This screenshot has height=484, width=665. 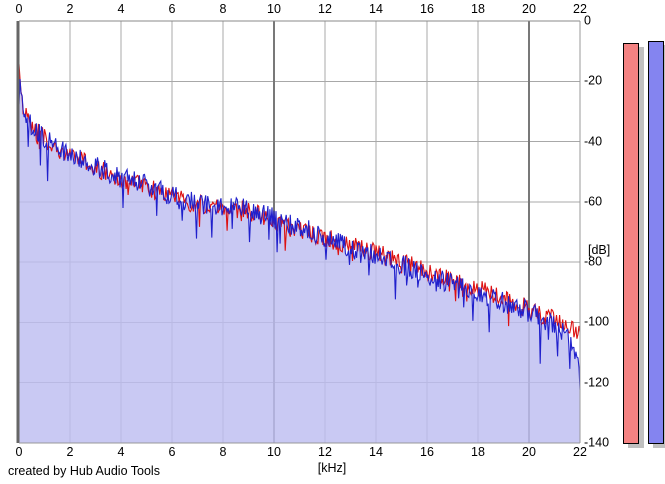 I want to click on x-tick-label-top: 16, so click(x=427, y=9).